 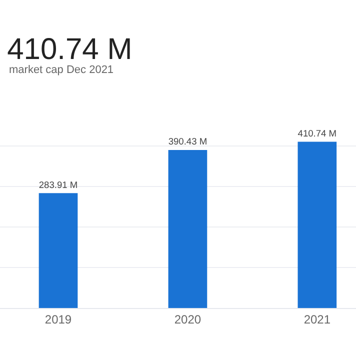 I want to click on x-tick-label: 2021, so click(x=317, y=319).